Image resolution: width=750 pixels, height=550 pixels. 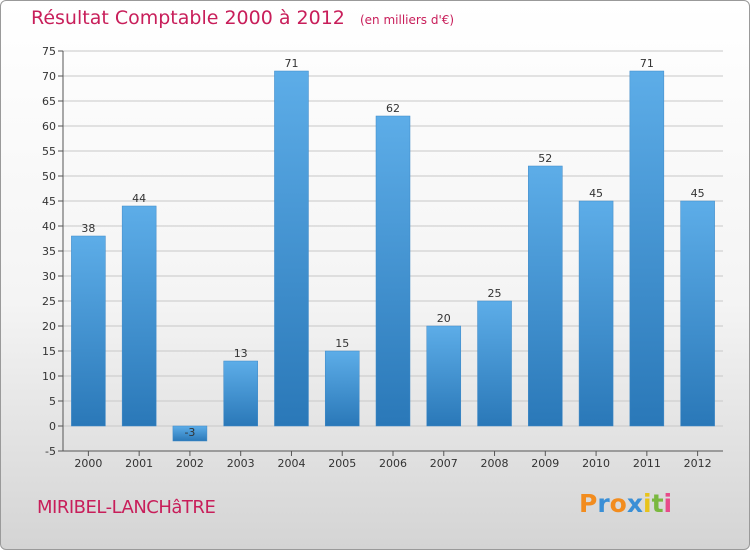 I want to click on y-tick-label: 45, so click(x=49, y=201).